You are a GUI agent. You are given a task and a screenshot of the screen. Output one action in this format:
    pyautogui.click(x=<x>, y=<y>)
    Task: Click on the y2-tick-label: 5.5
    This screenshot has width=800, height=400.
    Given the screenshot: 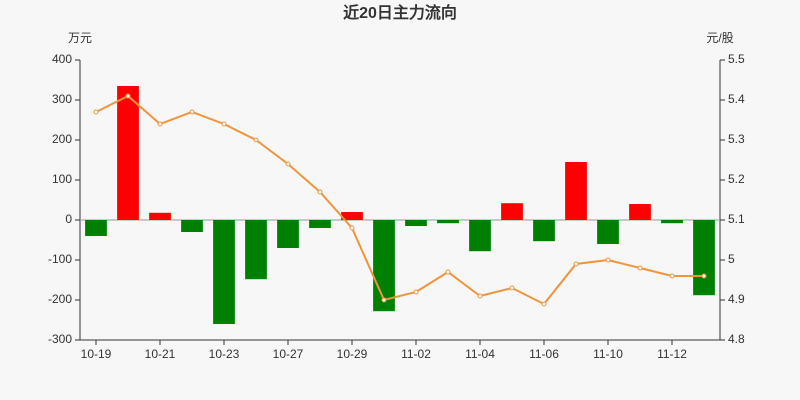 What is the action you would take?
    pyautogui.click(x=736, y=59)
    